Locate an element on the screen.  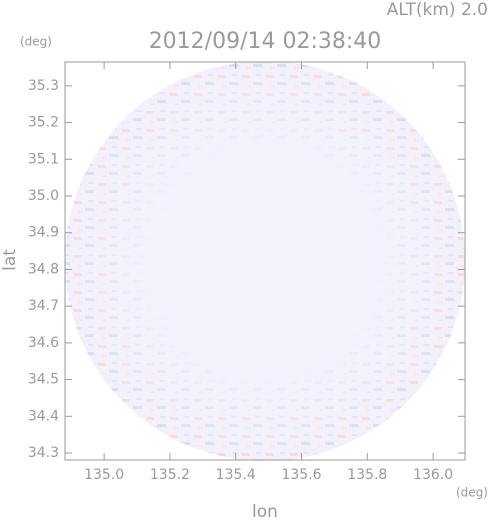
altitude-label: ALT(km) 2.0 is located at coordinates (437, 10).